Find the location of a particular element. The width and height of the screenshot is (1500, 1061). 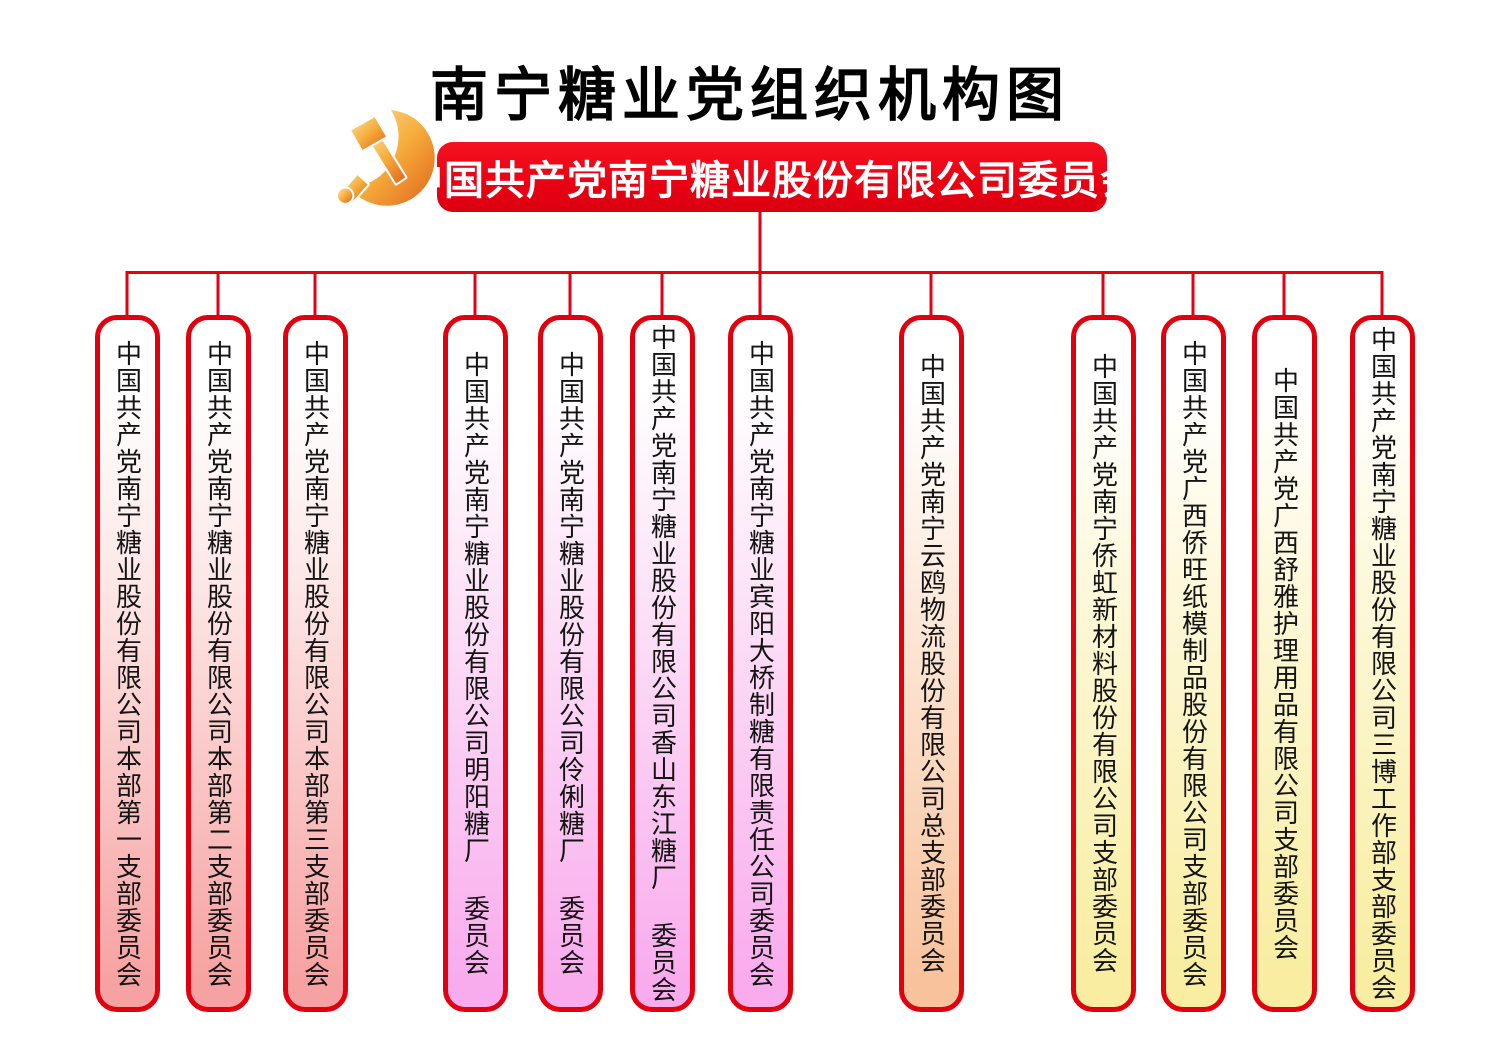

org-node-label: 中国共产党南宁糖业股份有限公司本部第一支部委员会 is located at coordinates (127, 663).